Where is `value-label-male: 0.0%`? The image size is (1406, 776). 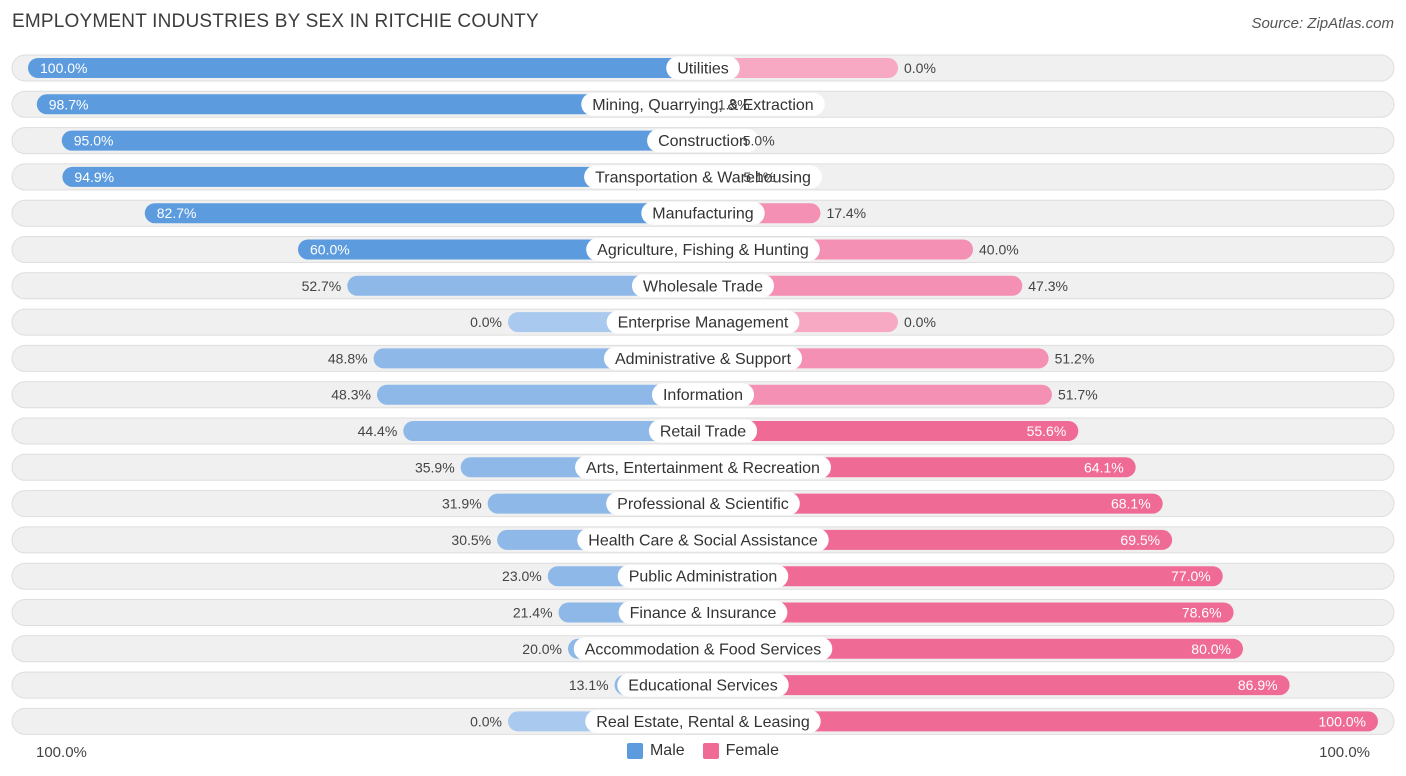 value-label-male: 0.0% is located at coordinates (486, 322).